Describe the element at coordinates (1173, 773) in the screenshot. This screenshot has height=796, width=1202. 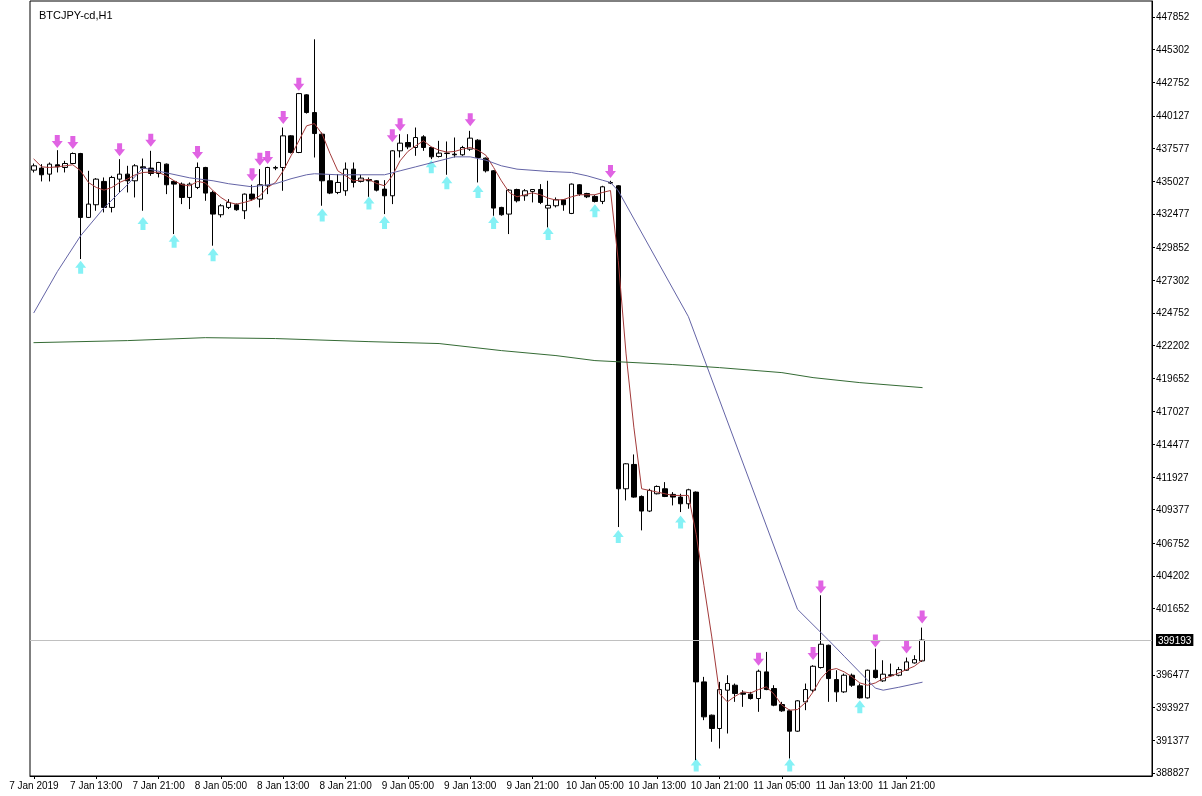
I see `y-tick-label: 388827` at that location.